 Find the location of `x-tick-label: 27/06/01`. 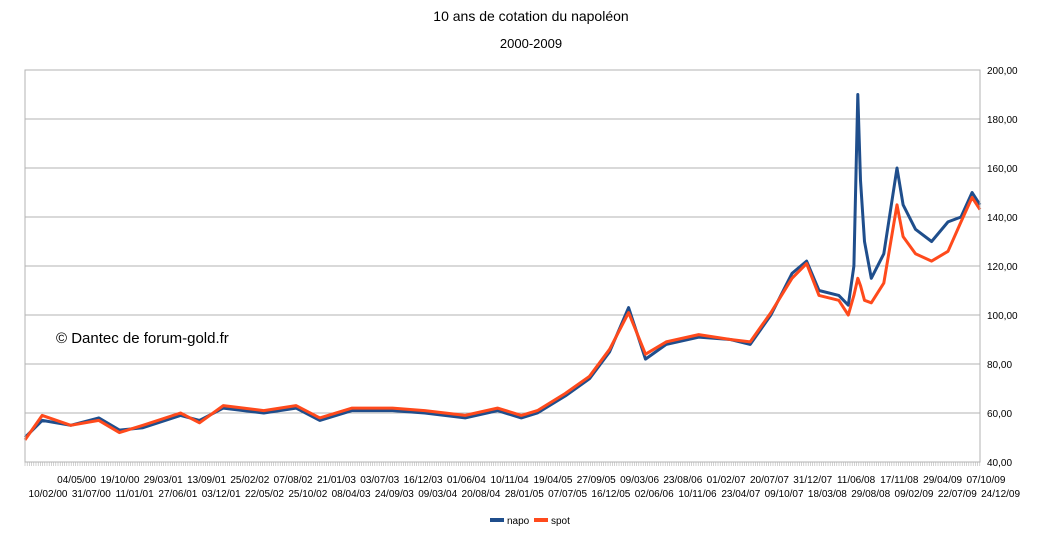

x-tick-label: 27/06/01 is located at coordinates (177, 494).